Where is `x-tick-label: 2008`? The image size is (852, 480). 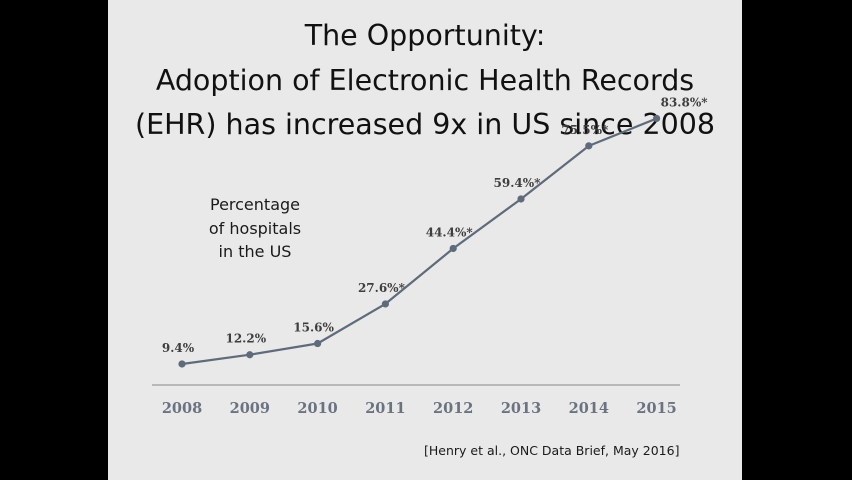
x-tick-label: 2008 is located at coordinates (182, 408).